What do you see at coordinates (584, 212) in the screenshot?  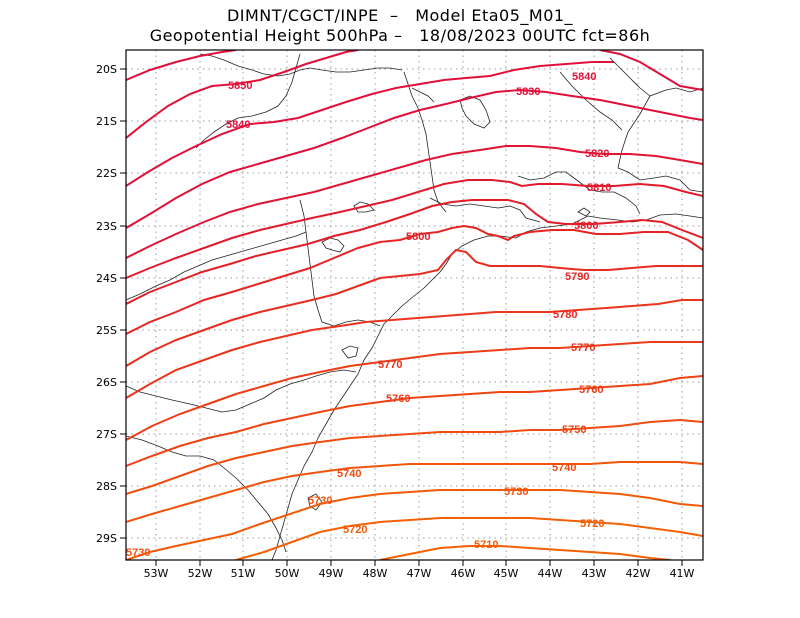 I see `island-outline` at bounding box center [584, 212].